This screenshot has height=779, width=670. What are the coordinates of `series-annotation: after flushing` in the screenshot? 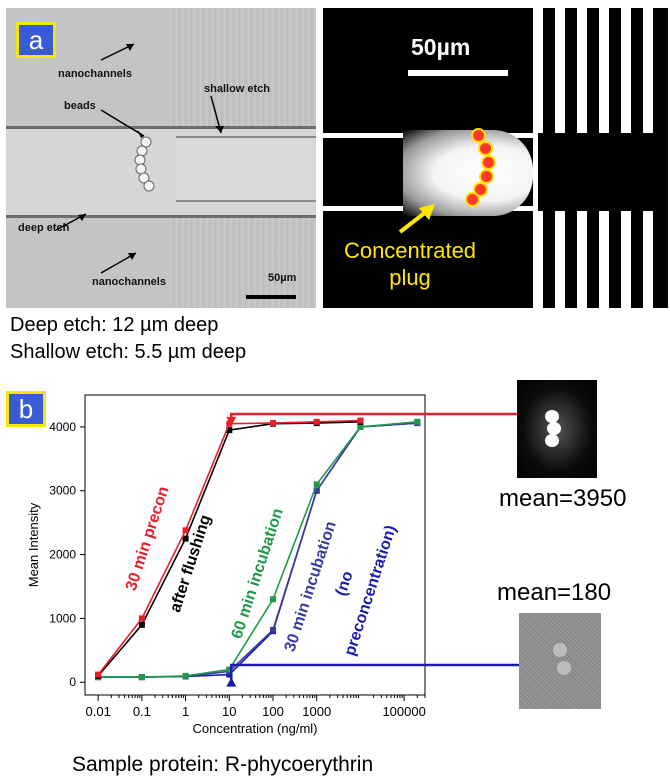 It's located at (190, 564).